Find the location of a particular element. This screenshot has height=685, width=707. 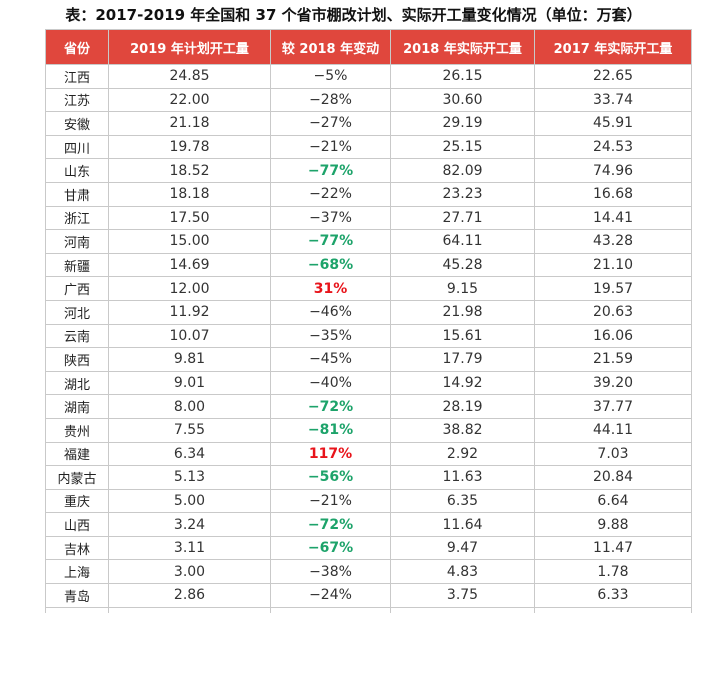

cell-change: −40% is located at coordinates (330, 383).